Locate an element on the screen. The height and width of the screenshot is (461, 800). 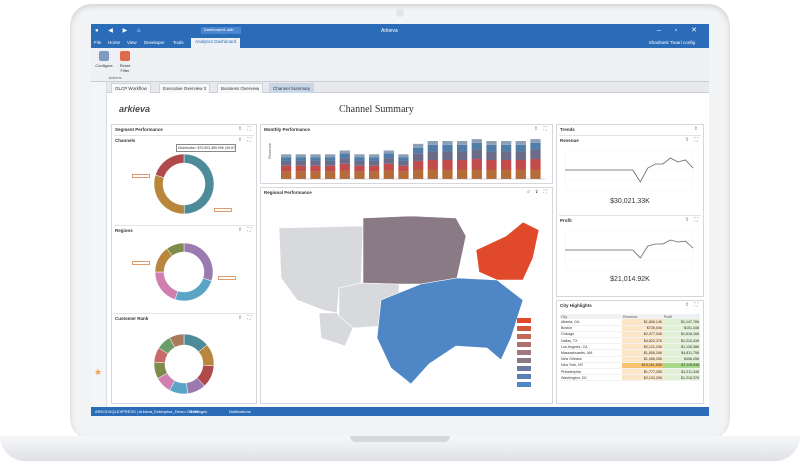
customer-rank-tools-icon: ⇪ ⛶ is located at coordinates (245, 318).